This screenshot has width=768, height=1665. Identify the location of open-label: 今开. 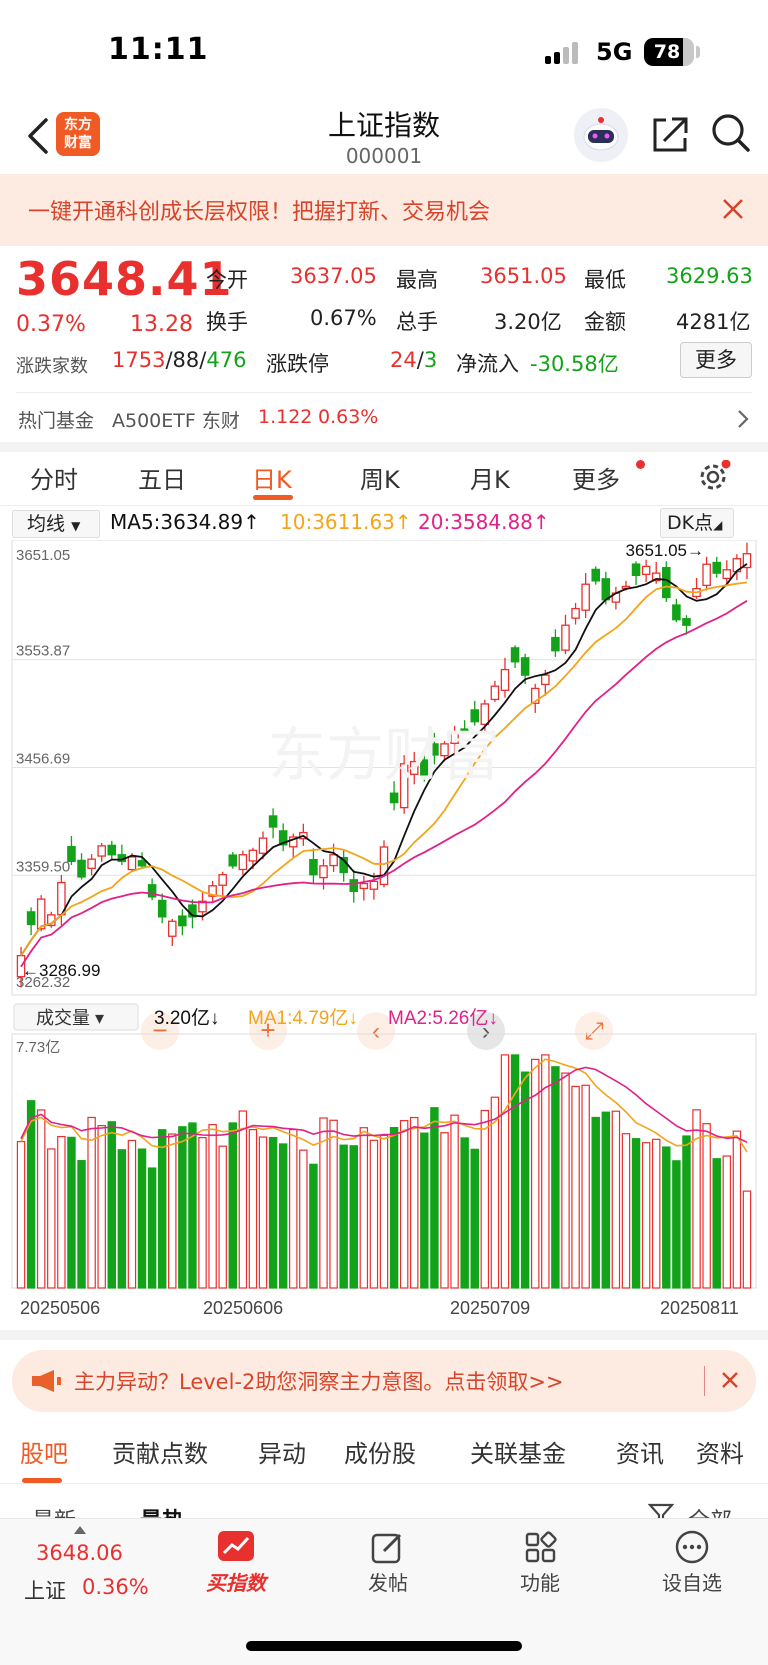
(227, 280).